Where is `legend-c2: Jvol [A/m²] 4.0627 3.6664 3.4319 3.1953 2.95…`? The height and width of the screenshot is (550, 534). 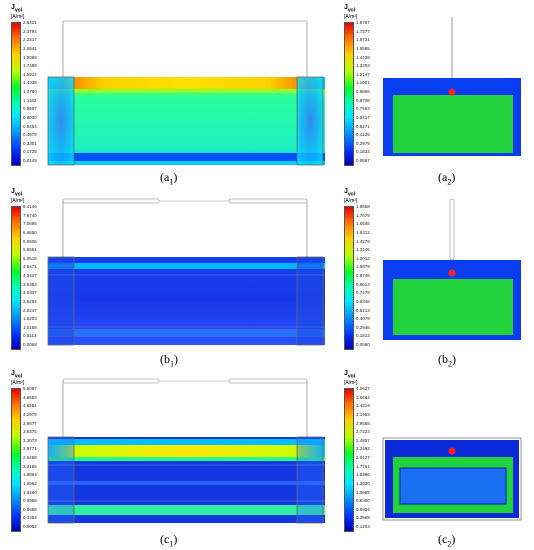
legend-c2: Jvol [A/m²] 4.0627 3.6664 3.4319 3.1953 2.95… is located at coordinates (357, 451).